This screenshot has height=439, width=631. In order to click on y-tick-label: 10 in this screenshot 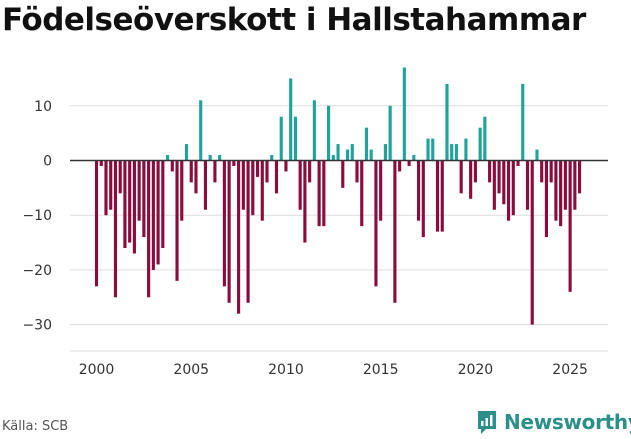, I will do `click(43, 107)`.